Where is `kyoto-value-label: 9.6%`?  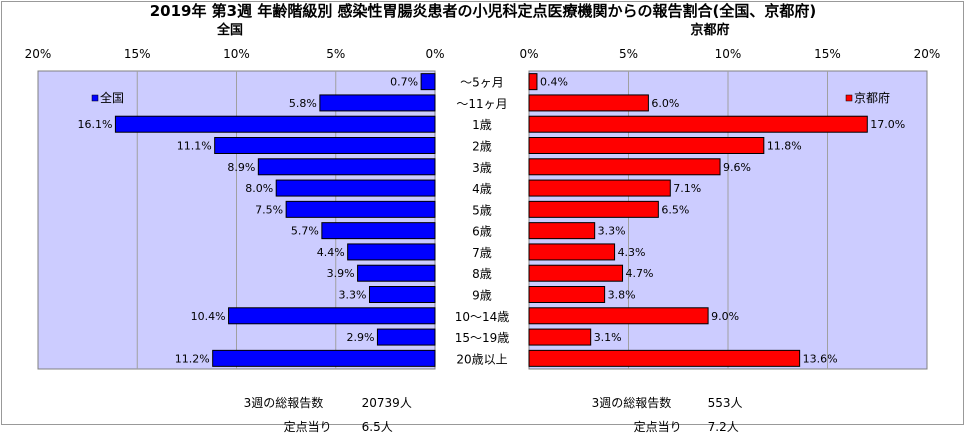
kyoto-value-label: 9.6% is located at coordinates (737, 167).